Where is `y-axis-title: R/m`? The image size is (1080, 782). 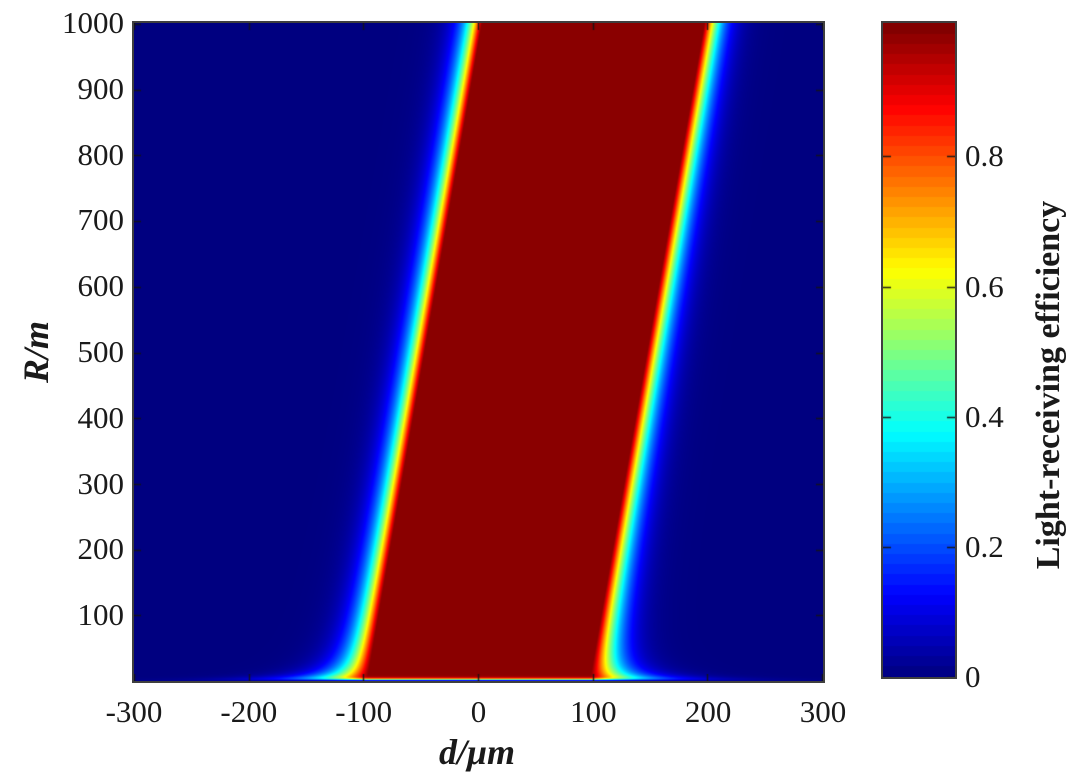 y-axis-title: R/m is located at coordinates (36, 352).